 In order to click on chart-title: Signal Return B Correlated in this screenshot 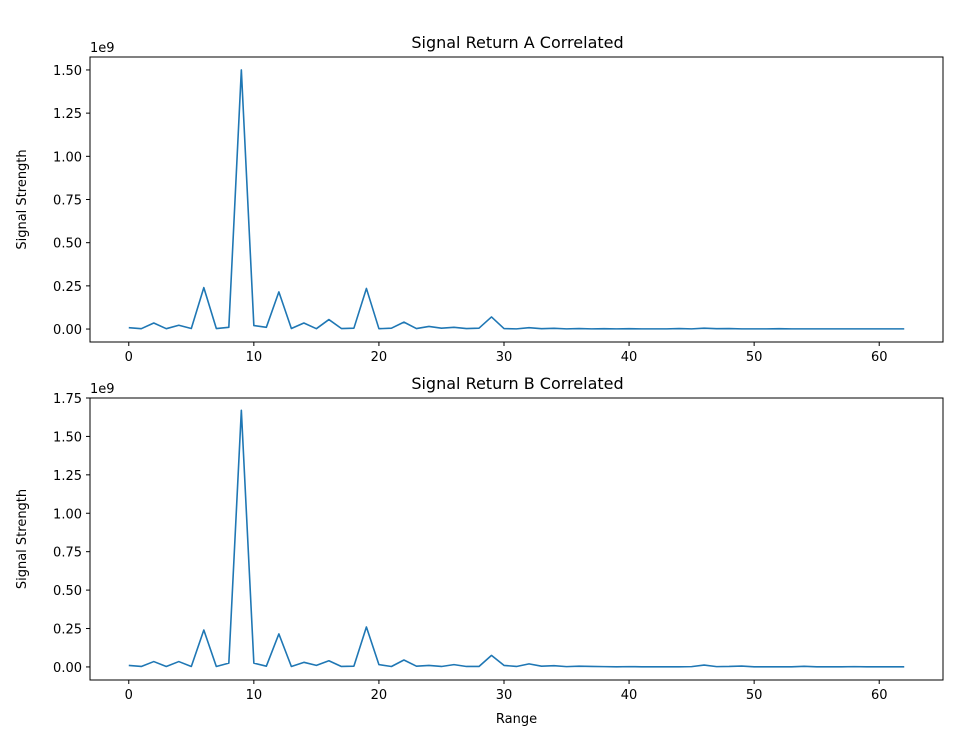, I will do `click(517, 383)`.